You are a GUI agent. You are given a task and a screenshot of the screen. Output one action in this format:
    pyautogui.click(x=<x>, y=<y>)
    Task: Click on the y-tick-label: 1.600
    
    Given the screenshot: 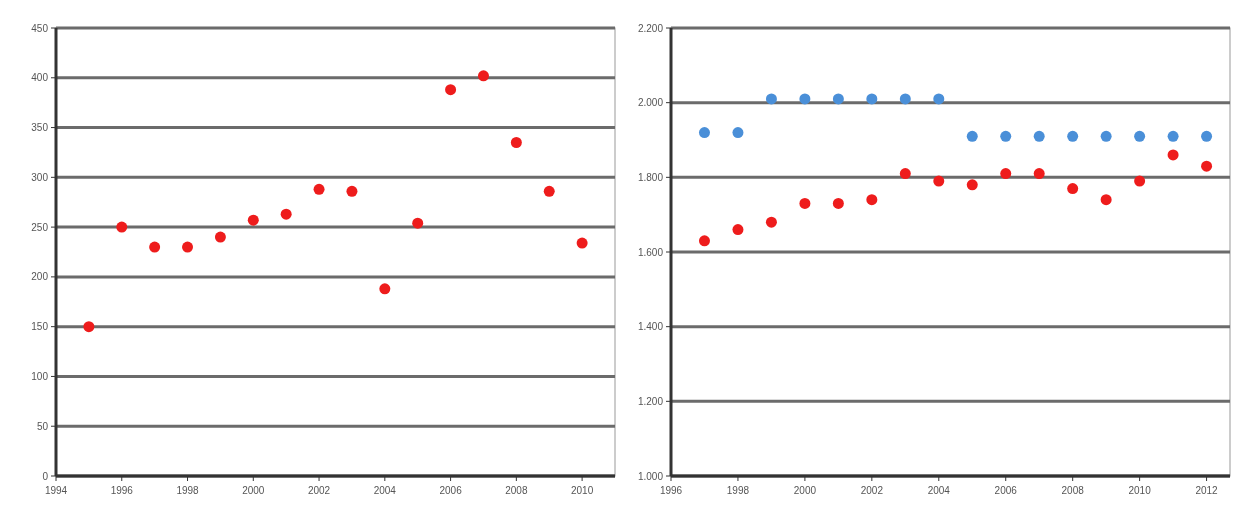 What is the action you would take?
    pyautogui.click(x=650, y=252)
    